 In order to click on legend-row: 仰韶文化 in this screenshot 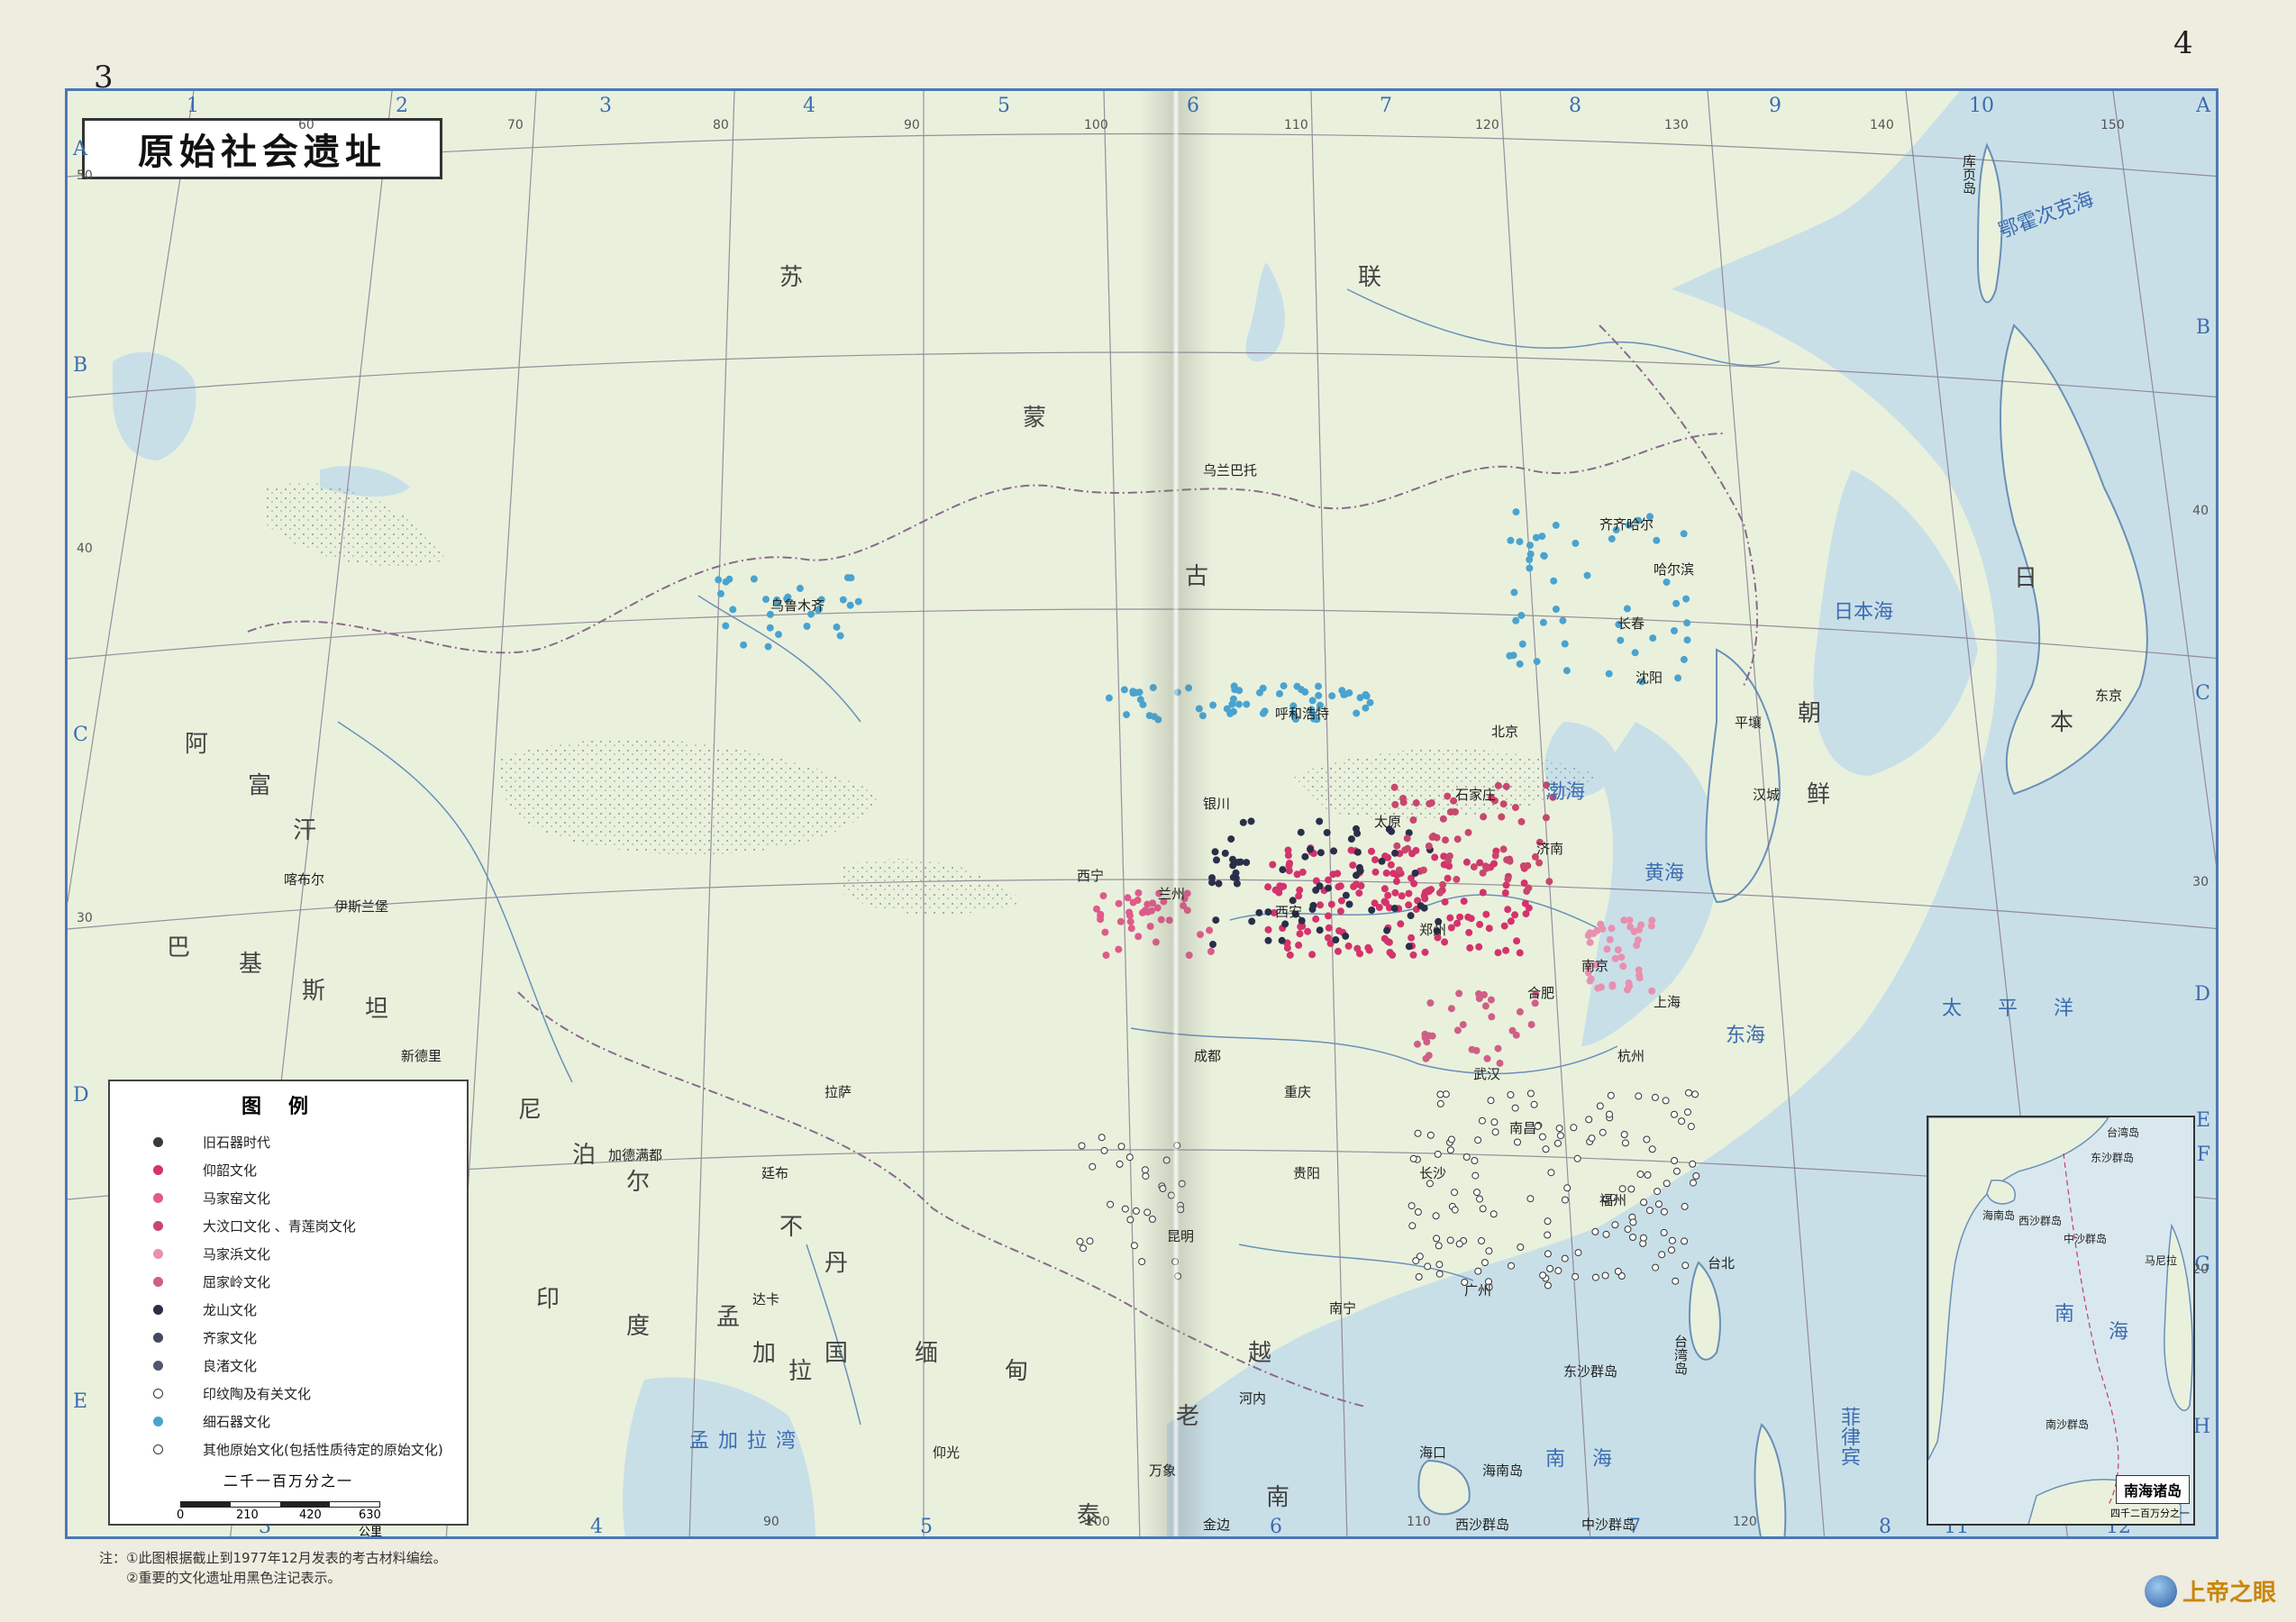, I will do `click(288, 1170)`.